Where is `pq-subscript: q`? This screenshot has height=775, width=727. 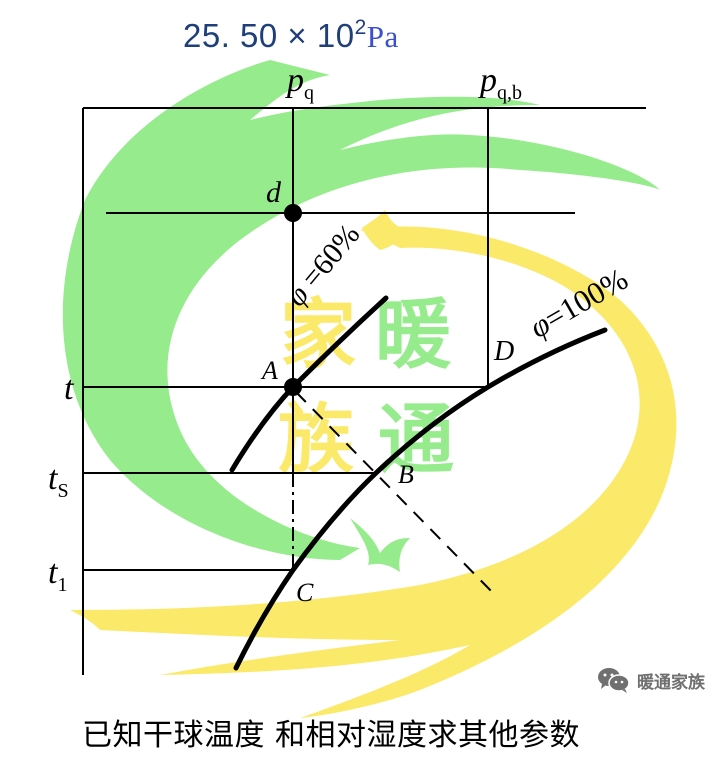 pq-subscript: q is located at coordinates (309, 93).